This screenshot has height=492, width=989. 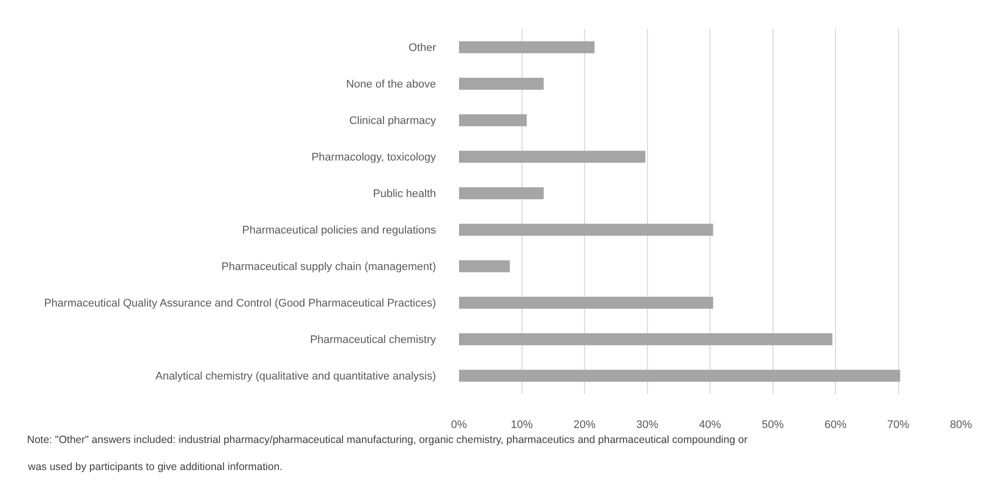 What do you see at coordinates (328, 267) in the screenshot?
I see `y-tick-label: Pharmaceutical supply chain (management)` at bounding box center [328, 267].